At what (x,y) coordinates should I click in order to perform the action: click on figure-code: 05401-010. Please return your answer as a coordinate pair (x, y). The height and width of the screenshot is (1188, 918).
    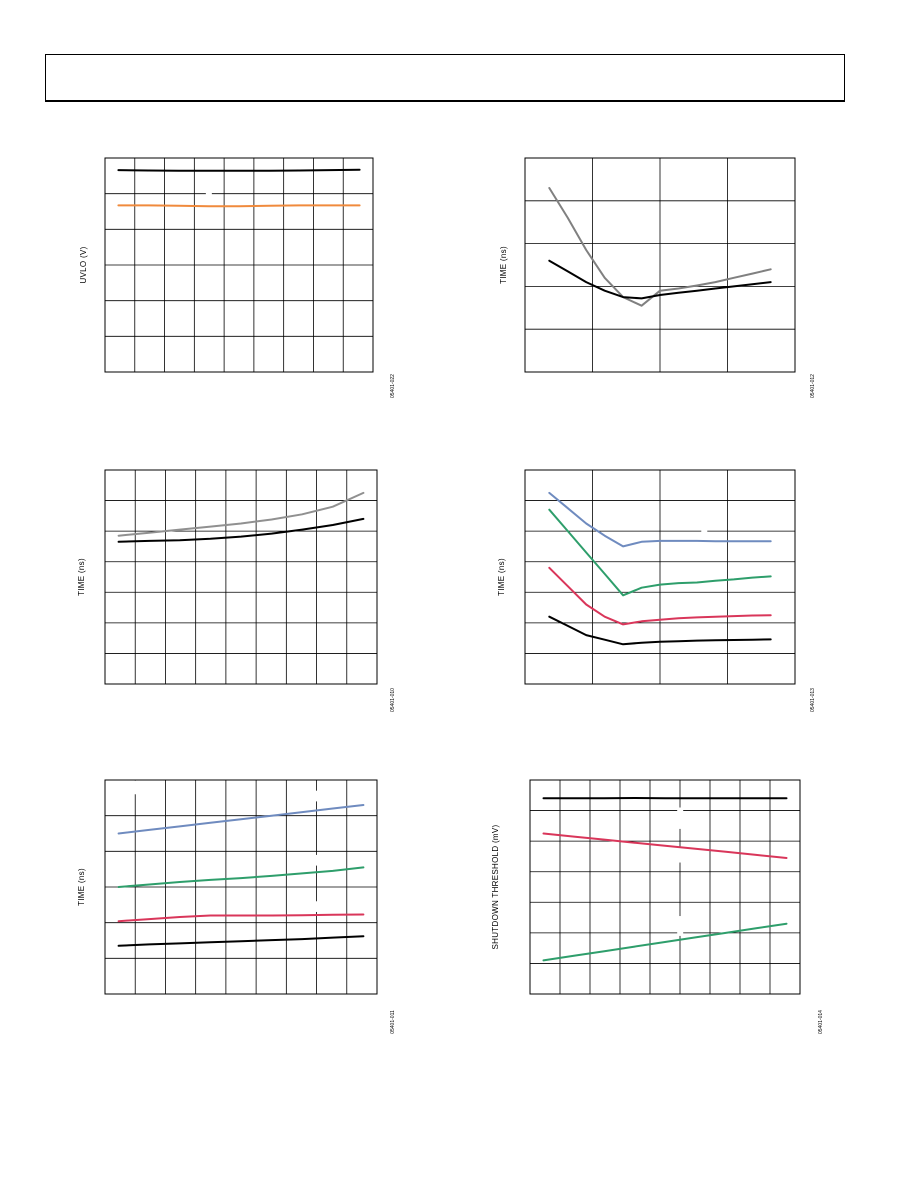
    Looking at the image, I should click on (393, 700).